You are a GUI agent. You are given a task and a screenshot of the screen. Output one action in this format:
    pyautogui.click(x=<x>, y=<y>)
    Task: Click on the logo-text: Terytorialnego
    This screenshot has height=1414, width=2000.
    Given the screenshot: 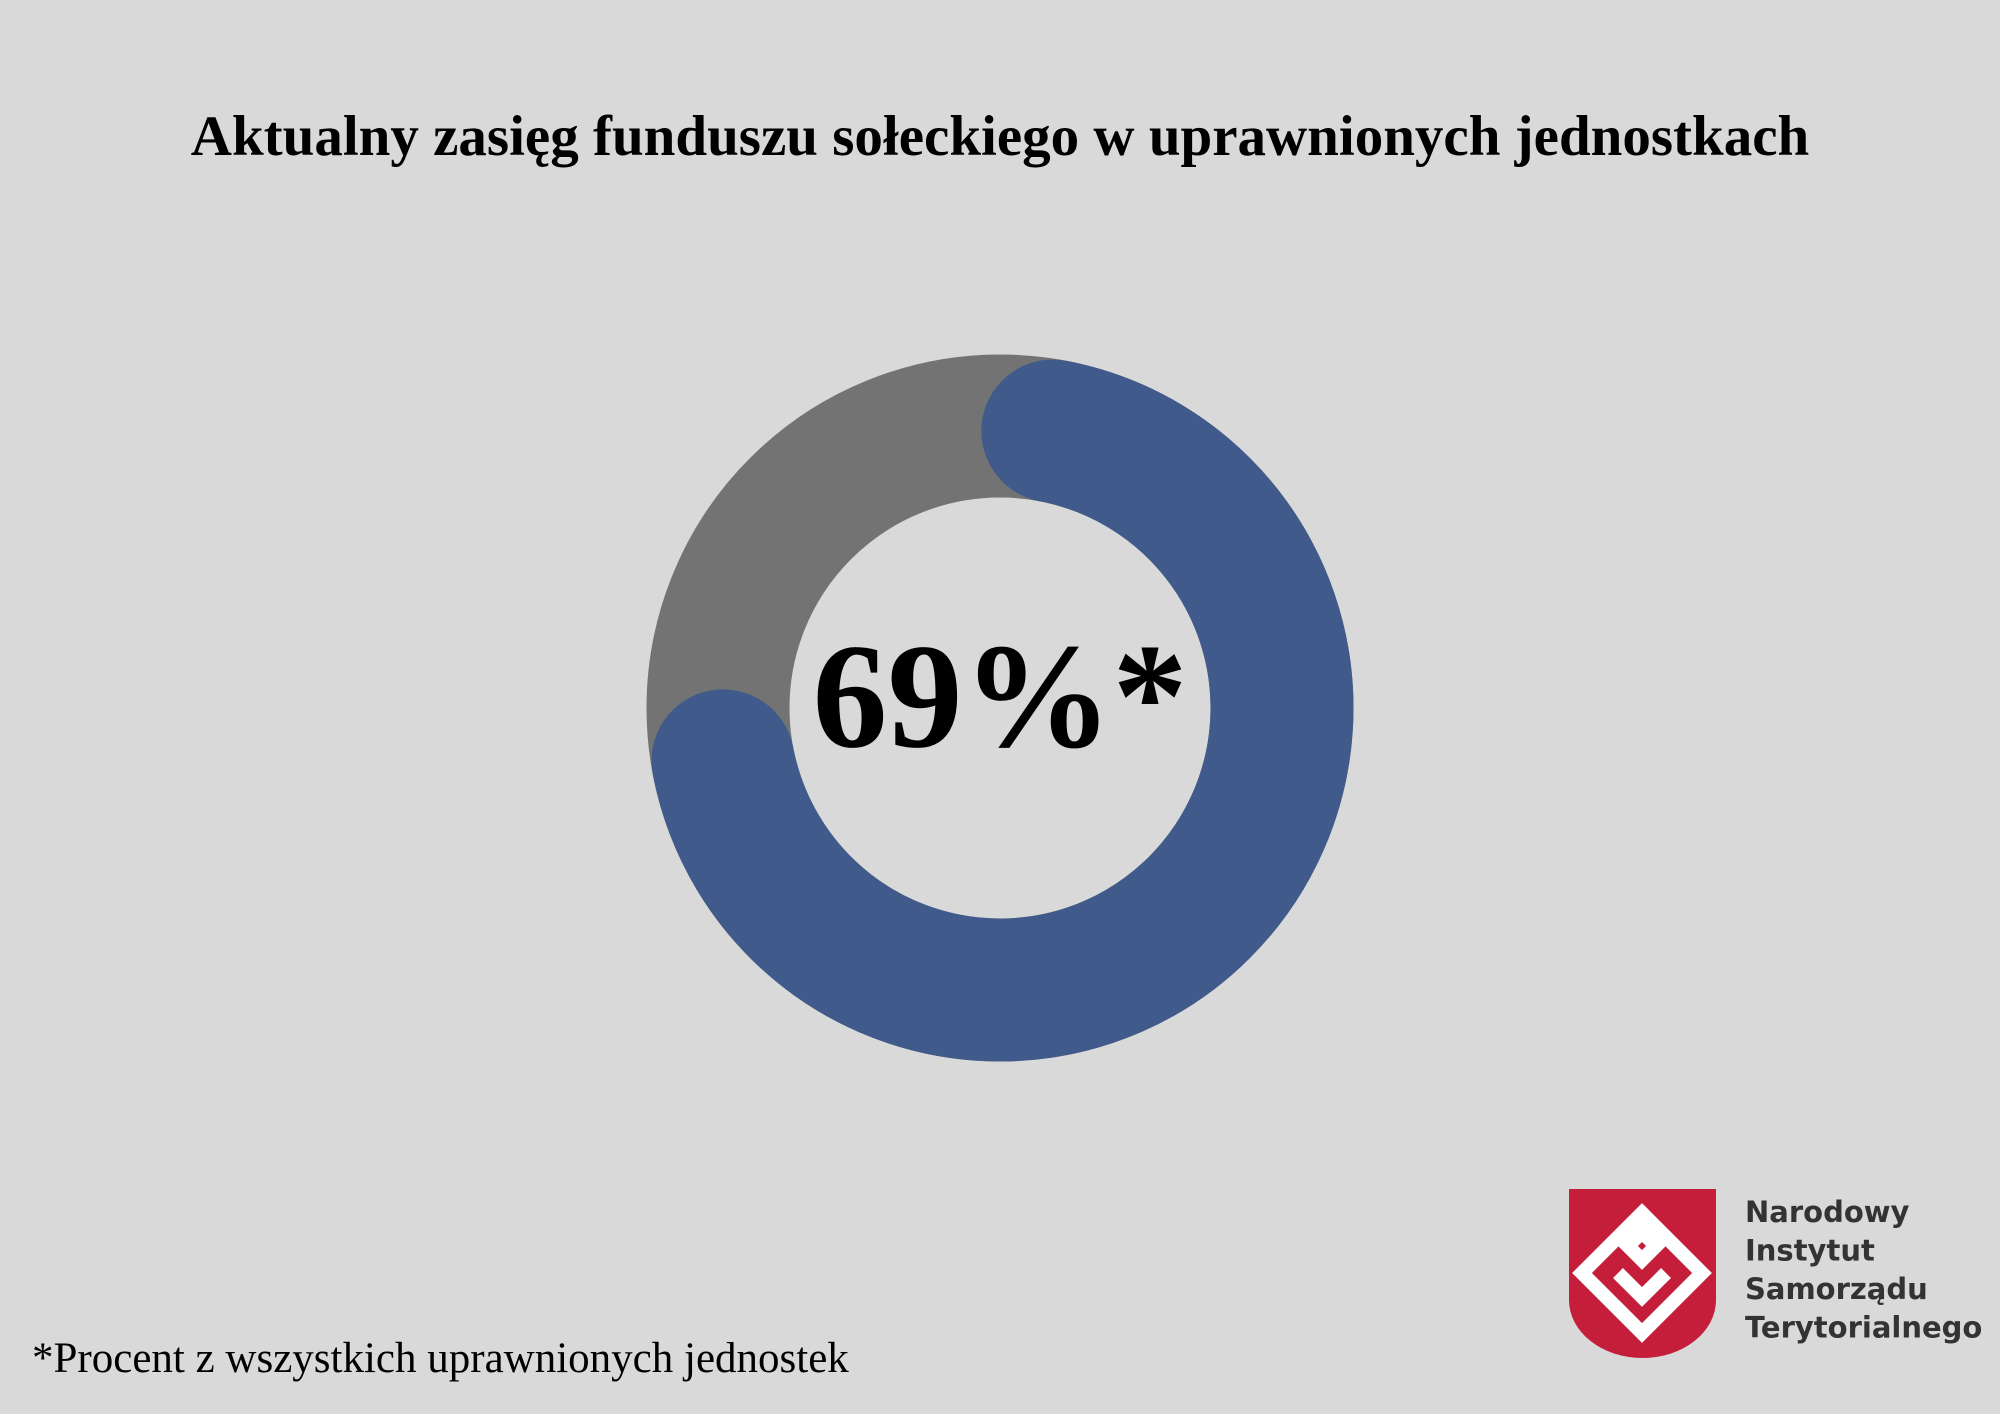 What is the action you would take?
    pyautogui.click(x=1863, y=1328)
    